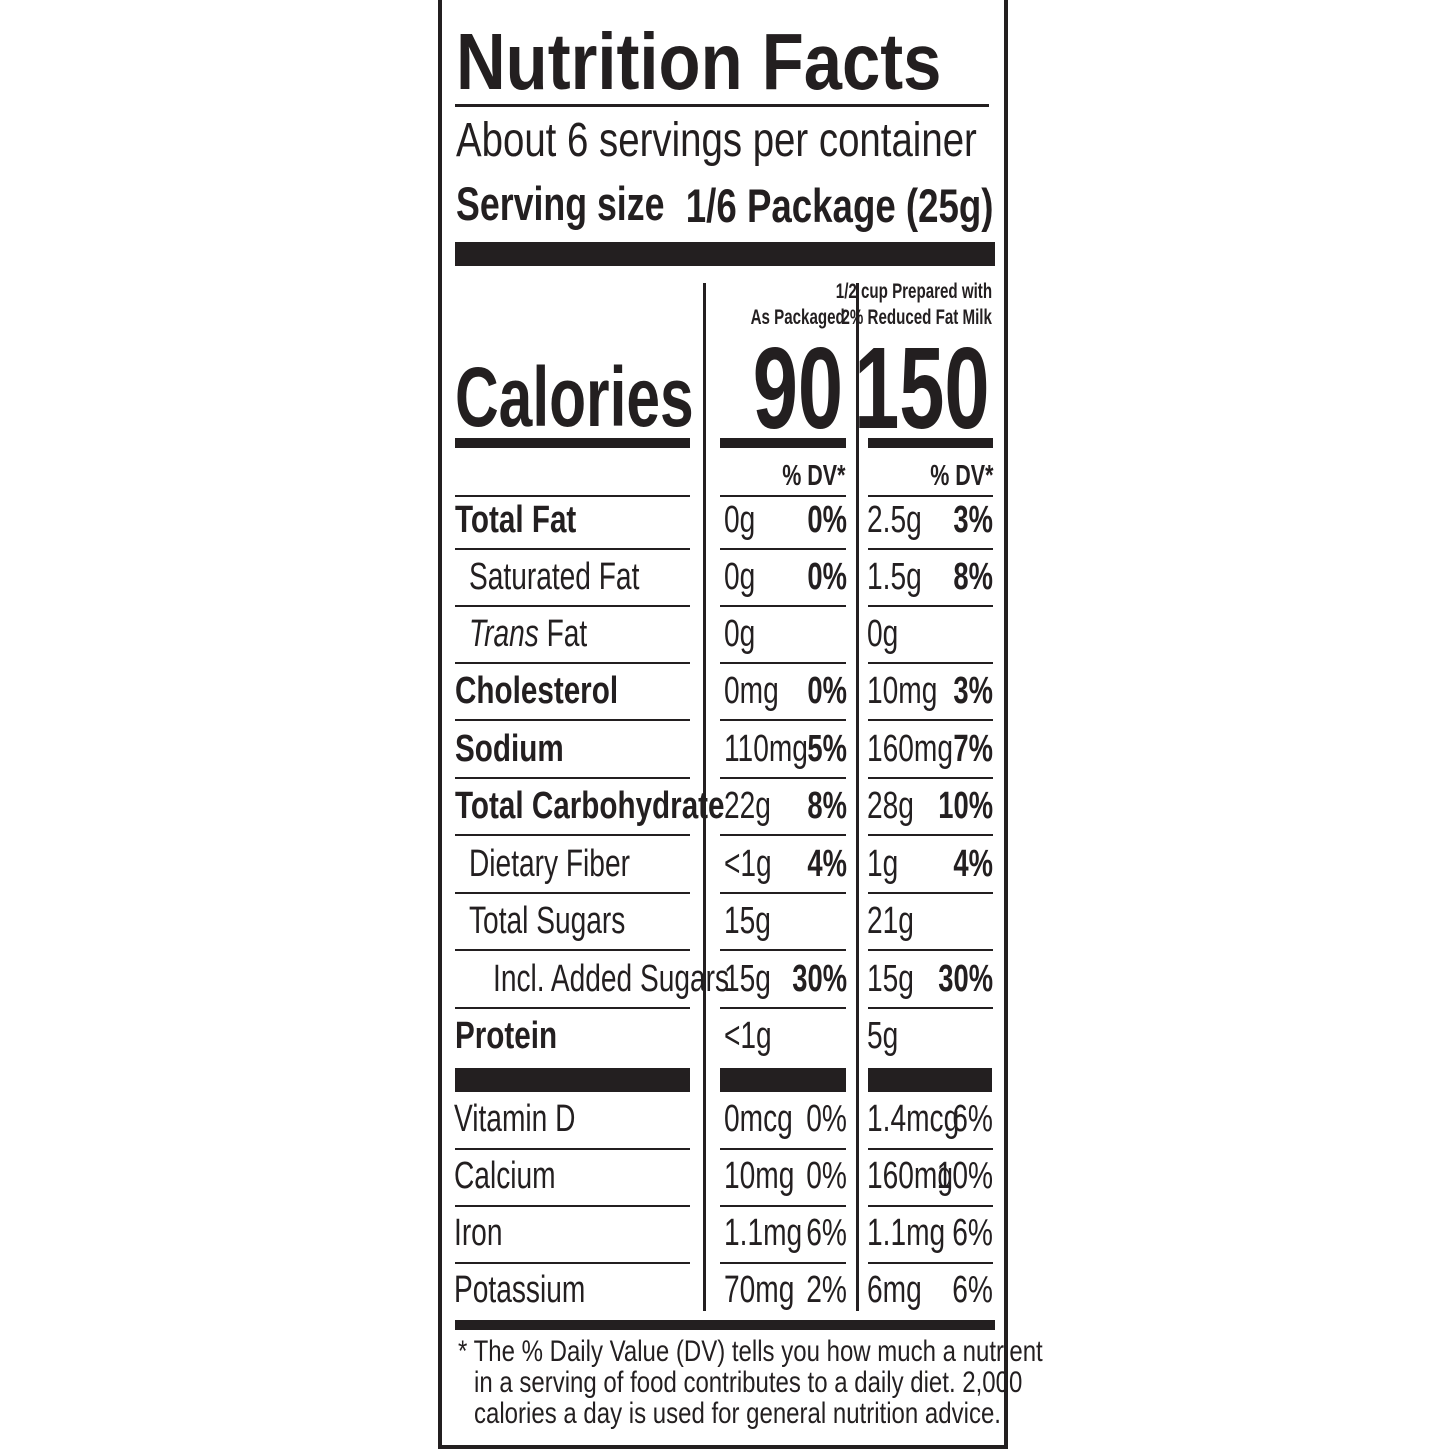 The image size is (1445, 1449). Describe the element at coordinates (797, 317) in the screenshot. I see `column-header-as-packaged: As Packaged` at that location.